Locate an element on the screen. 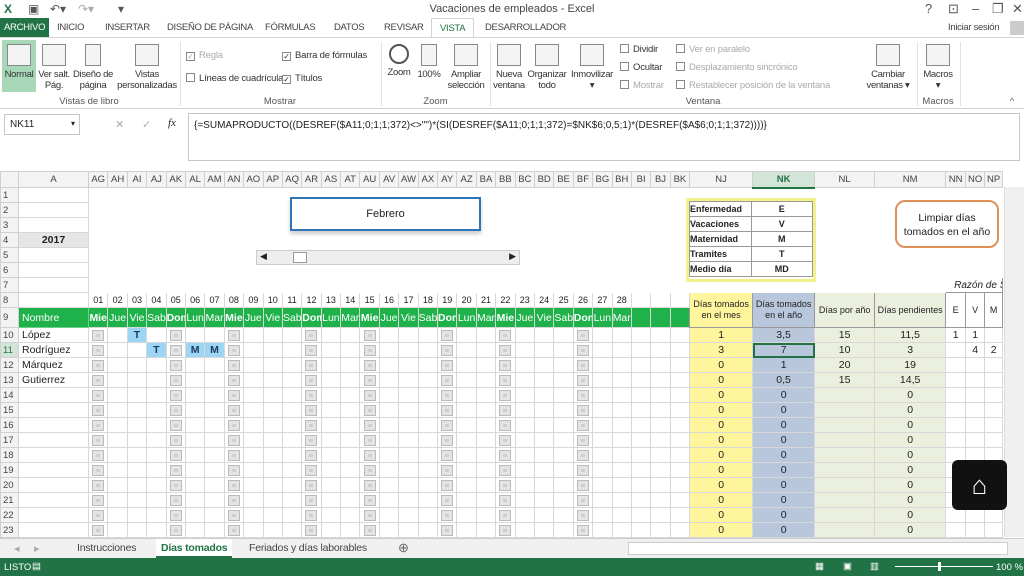 Image resolution: width=1024 pixels, height=576 pixels. column-header-as: AS is located at coordinates (331, 179).